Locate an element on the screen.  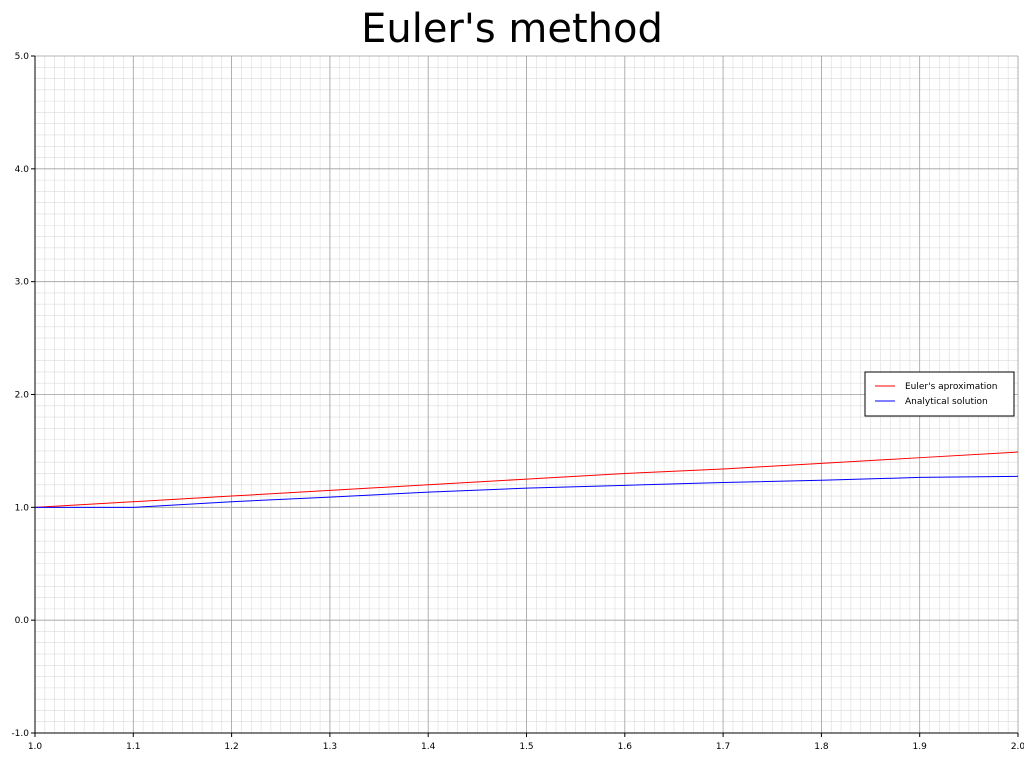
x-tick-labels: 1.0 1.1 1.2 1.3 1.4 1.5 1.6 1.7 1.8 1.9 2.0 is located at coordinates (526, 742).